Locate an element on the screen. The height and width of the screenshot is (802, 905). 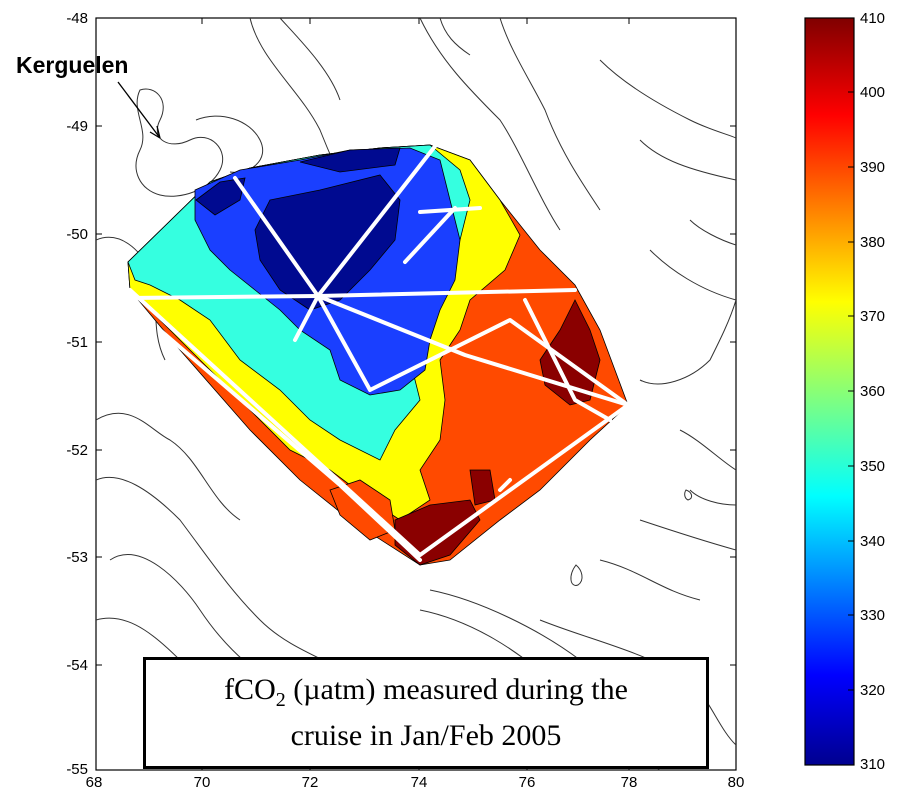
colorbar-tick-label: 360 is located at coordinates (872, 391).